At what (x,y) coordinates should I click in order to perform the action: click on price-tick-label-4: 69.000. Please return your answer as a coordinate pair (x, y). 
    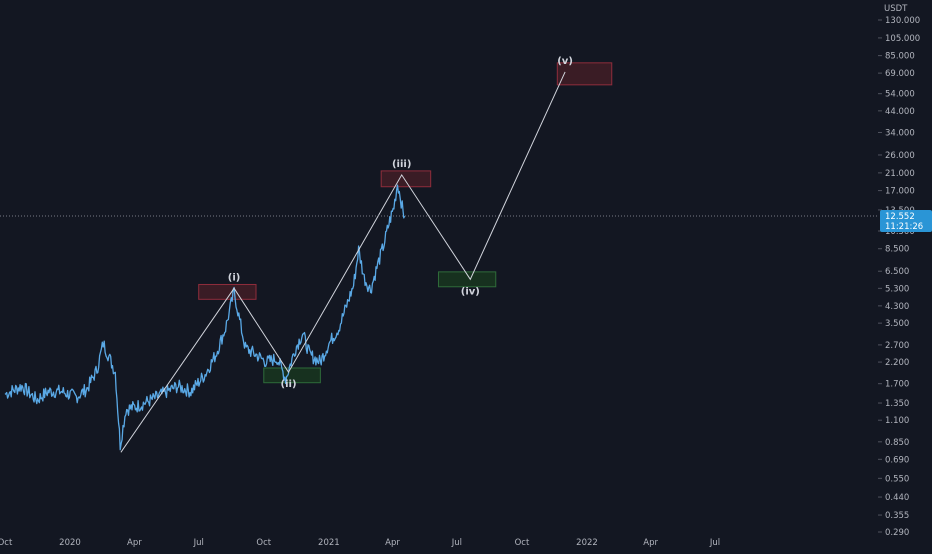
    Looking at the image, I should click on (900, 74).